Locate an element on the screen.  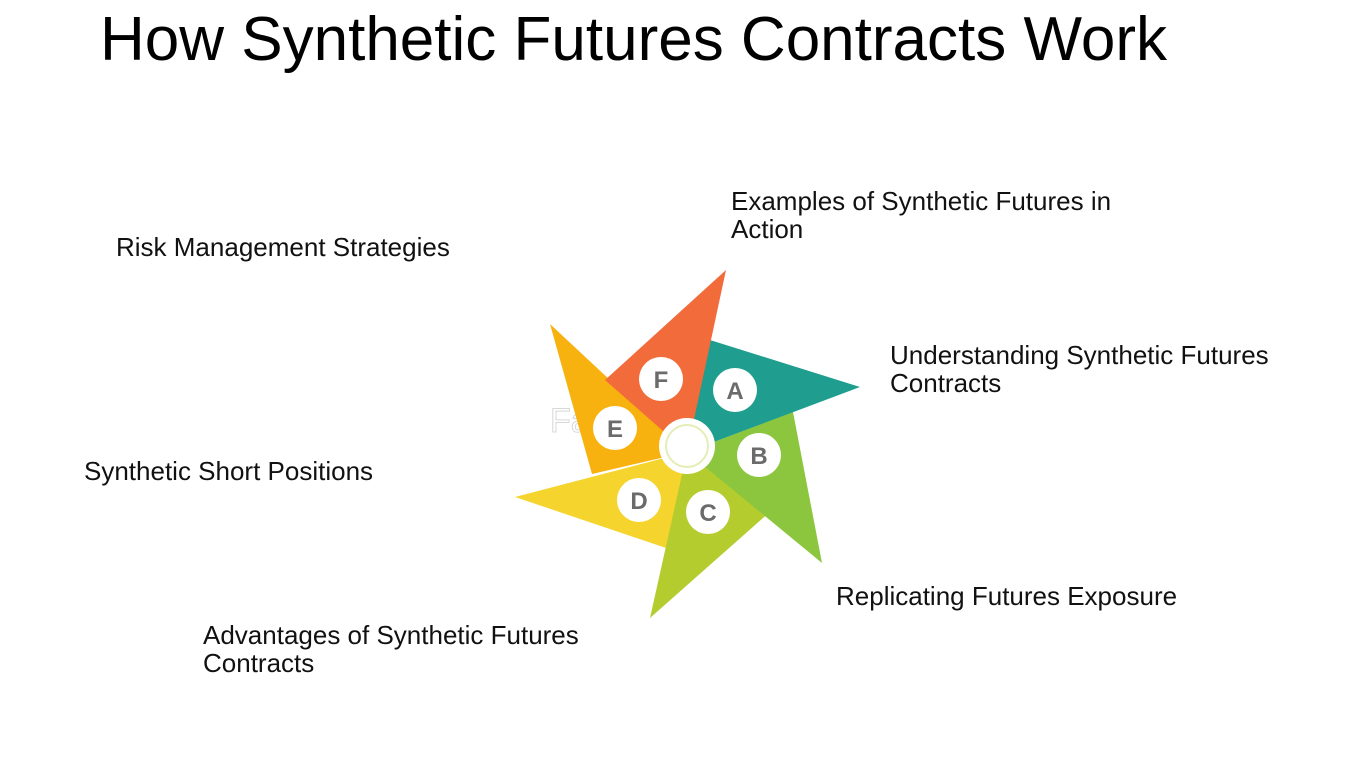
badge-b: B is located at coordinates (759, 455).